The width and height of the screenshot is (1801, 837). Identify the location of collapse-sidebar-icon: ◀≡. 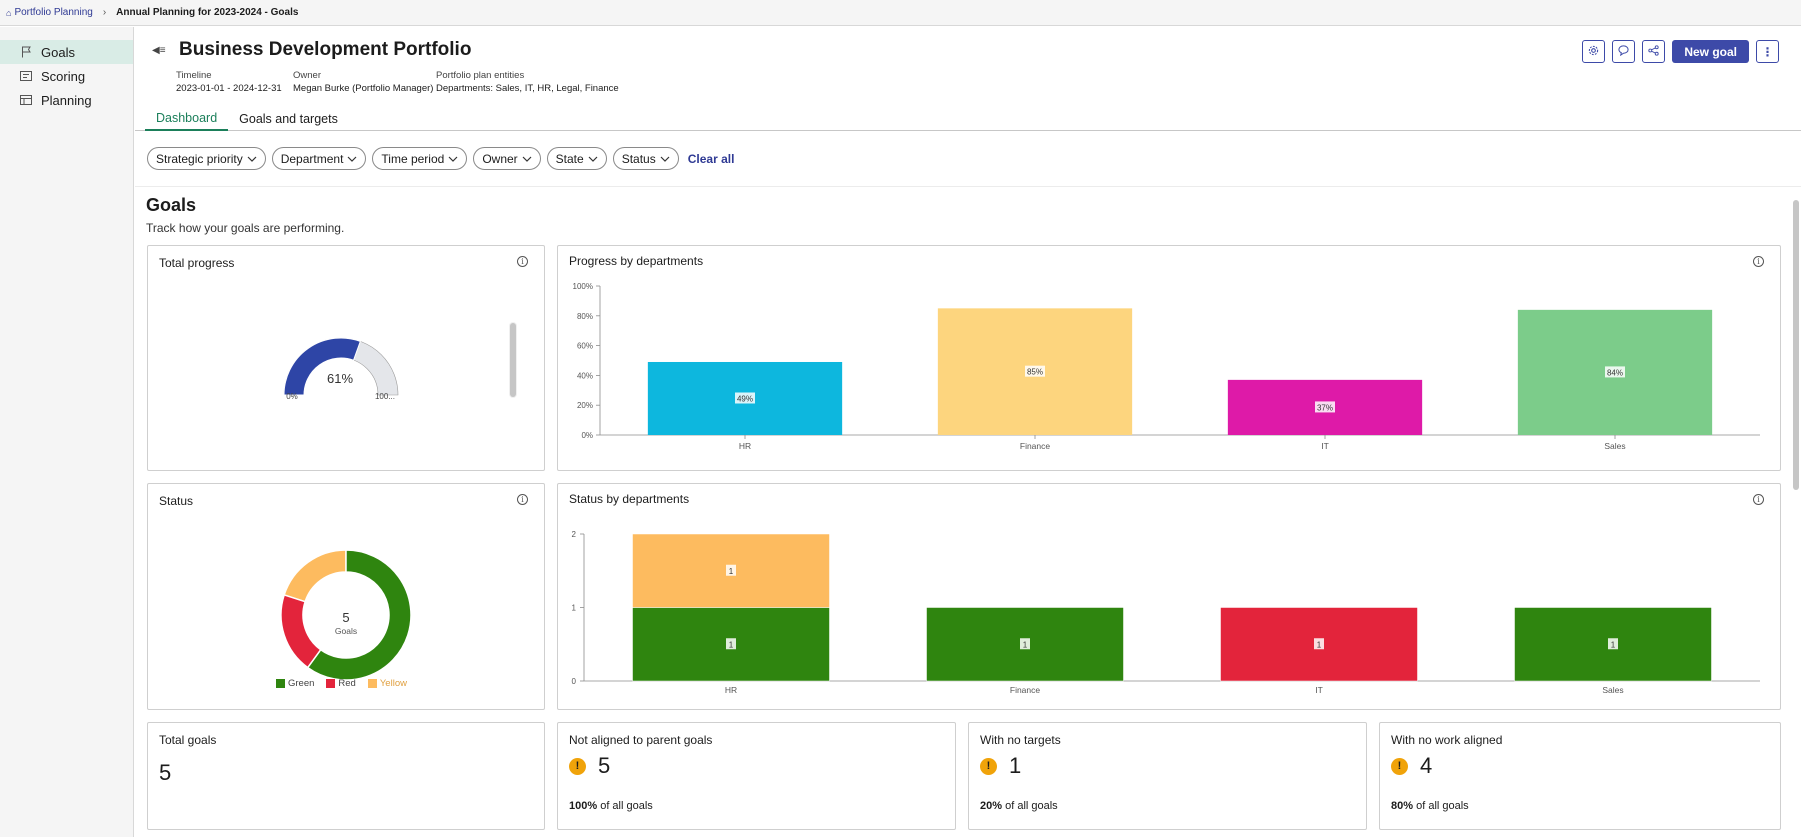
(159, 50).